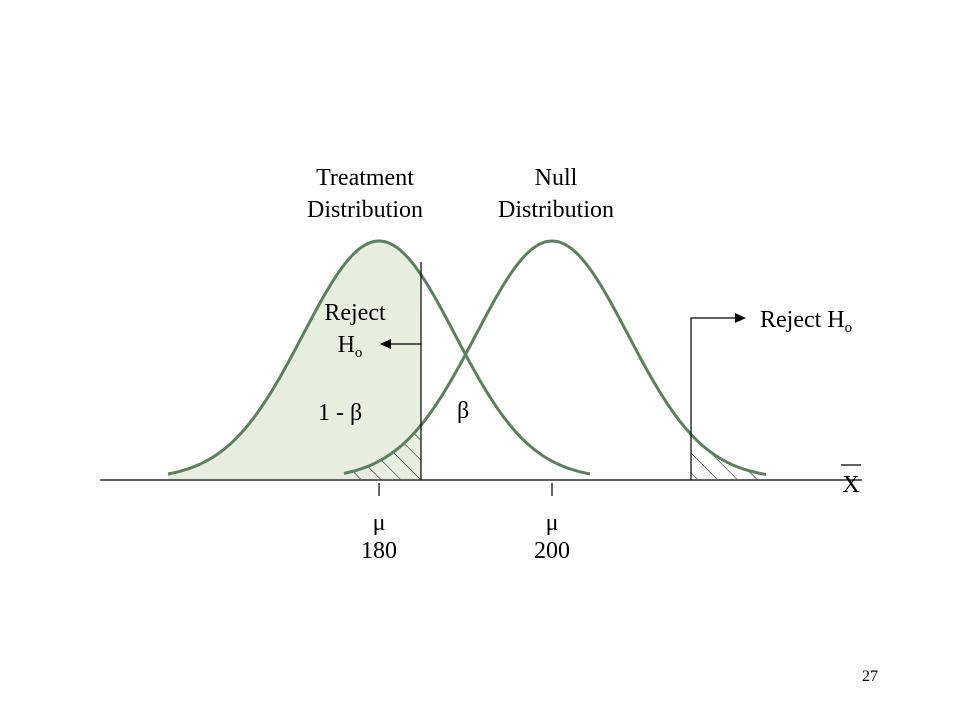 This screenshot has height=720, width=960. I want to click on reject-right-text: Reject H, so click(802, 320).